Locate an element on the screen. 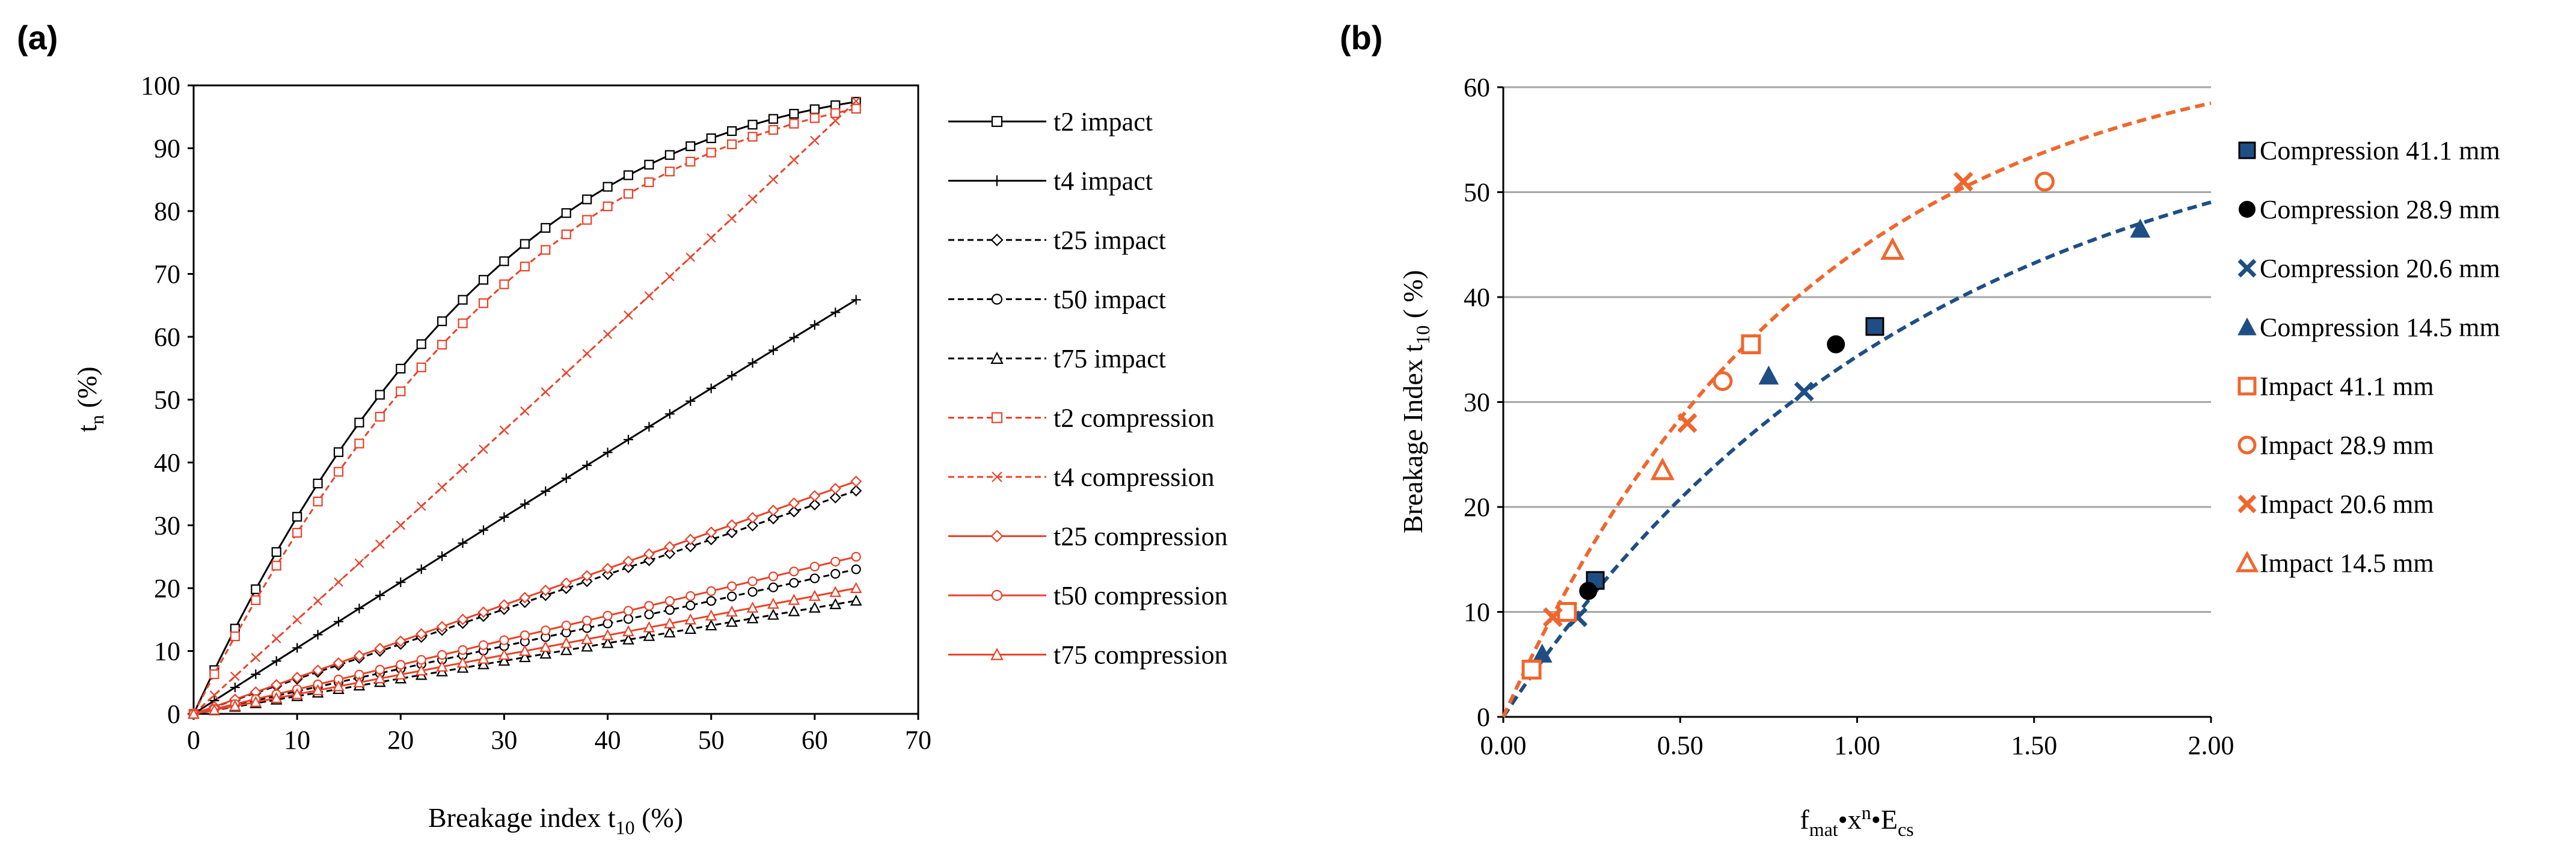  legend-label: Compression 14.5 mm is located at coordinates (2380, 327).